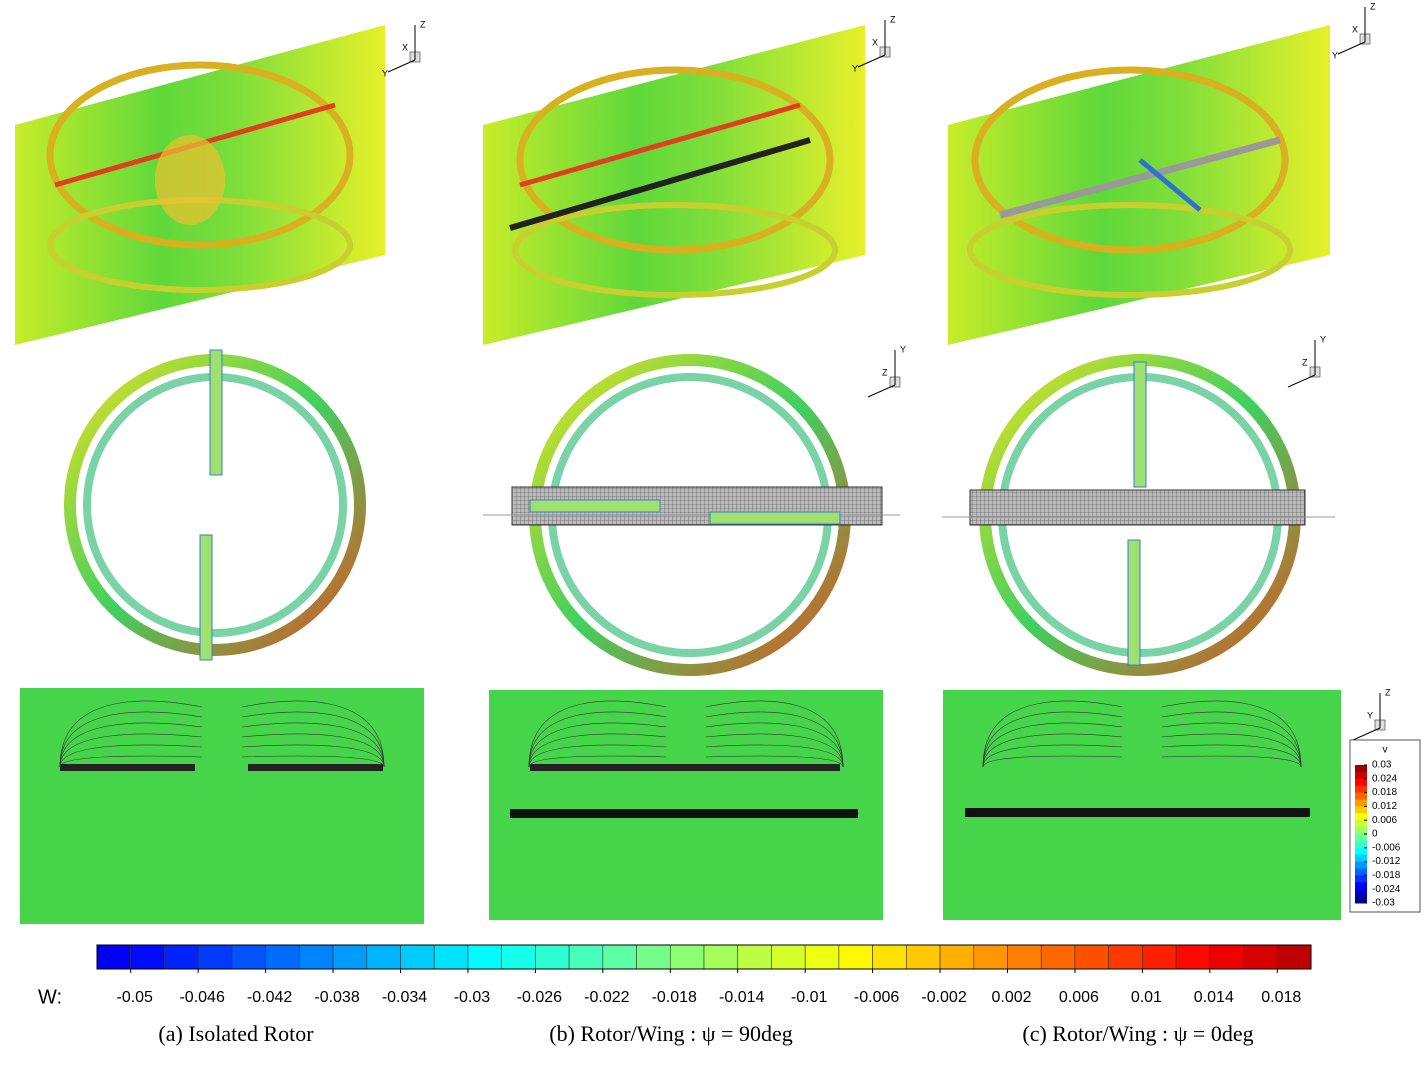 Image resolution: width=1428 pixels, height=1066 pixels. What do you see at coordinates (1386, 861) in the screenshot?
I see `legend-tick-label: -0.012` at bounding box center [1386, 861].